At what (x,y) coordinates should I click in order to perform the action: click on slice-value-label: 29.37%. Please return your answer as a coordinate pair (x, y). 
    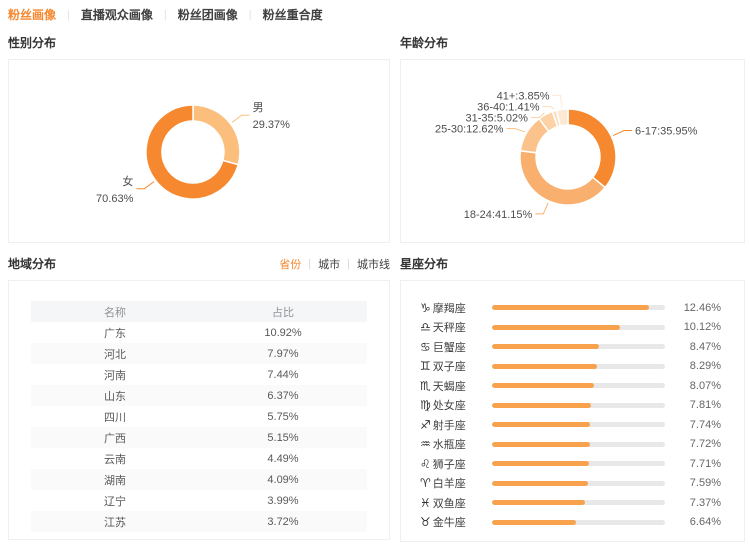
    Looking at the image, I should click on (272, 125).